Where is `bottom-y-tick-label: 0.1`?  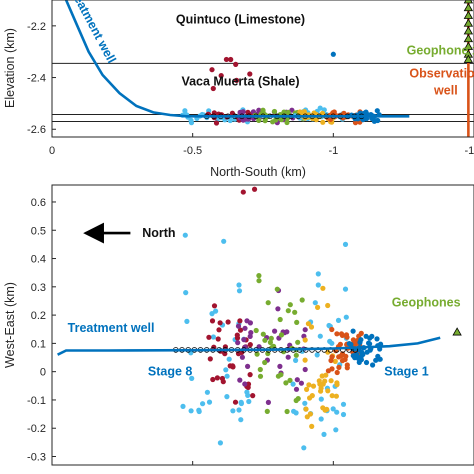 bottom-y-tick-label: 0.1 is located at coordinates (38, 344).